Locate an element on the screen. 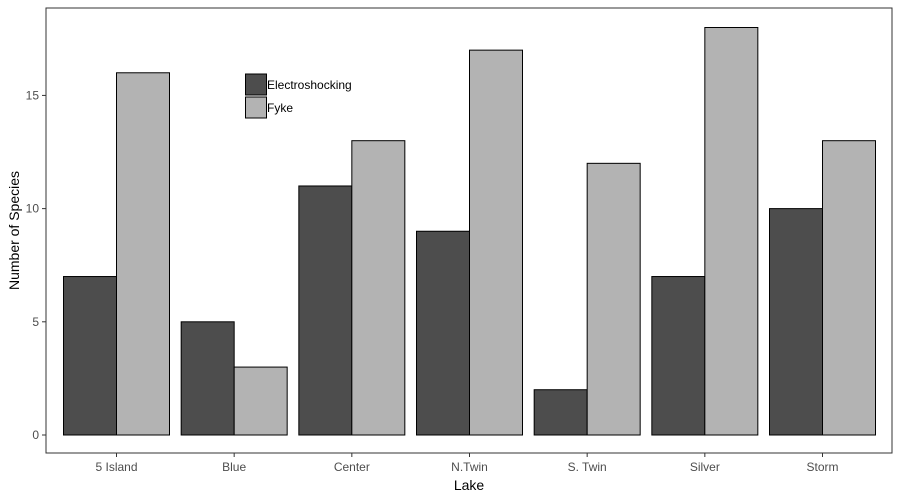  x-tick-label: 5 Island is located at coordinates (116, 467).